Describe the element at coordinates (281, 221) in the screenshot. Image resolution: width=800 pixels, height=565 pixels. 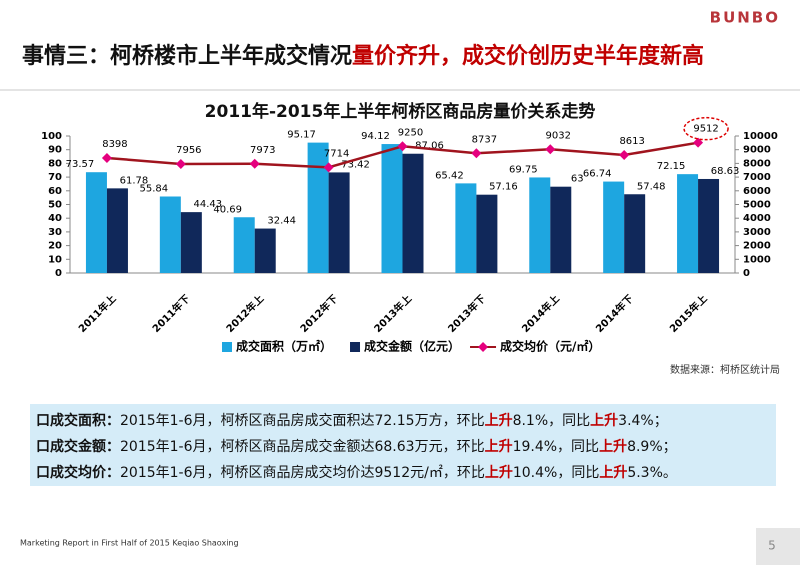
I see `data-label: 32.44` at that location.